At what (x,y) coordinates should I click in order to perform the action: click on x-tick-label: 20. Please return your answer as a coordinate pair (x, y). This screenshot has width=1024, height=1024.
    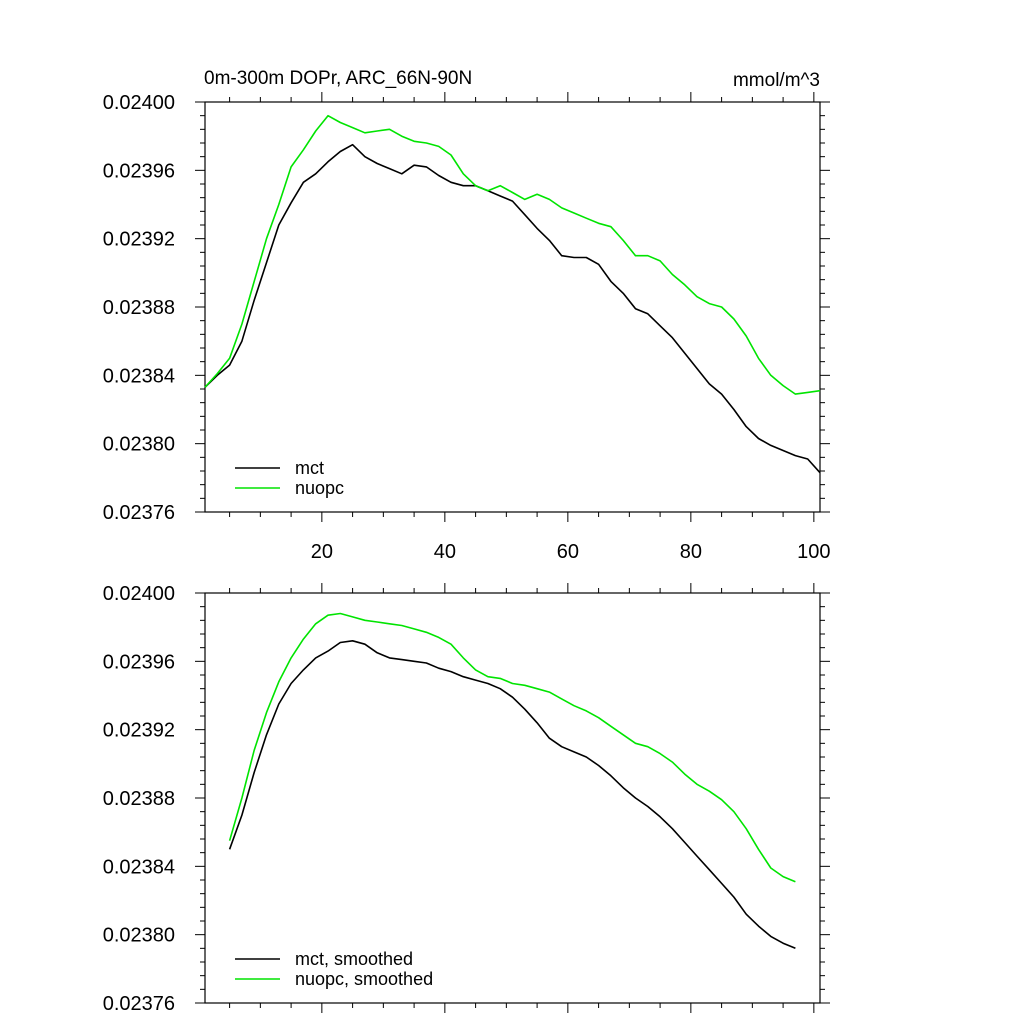
    Looking at the image, I should click on (322, 552).